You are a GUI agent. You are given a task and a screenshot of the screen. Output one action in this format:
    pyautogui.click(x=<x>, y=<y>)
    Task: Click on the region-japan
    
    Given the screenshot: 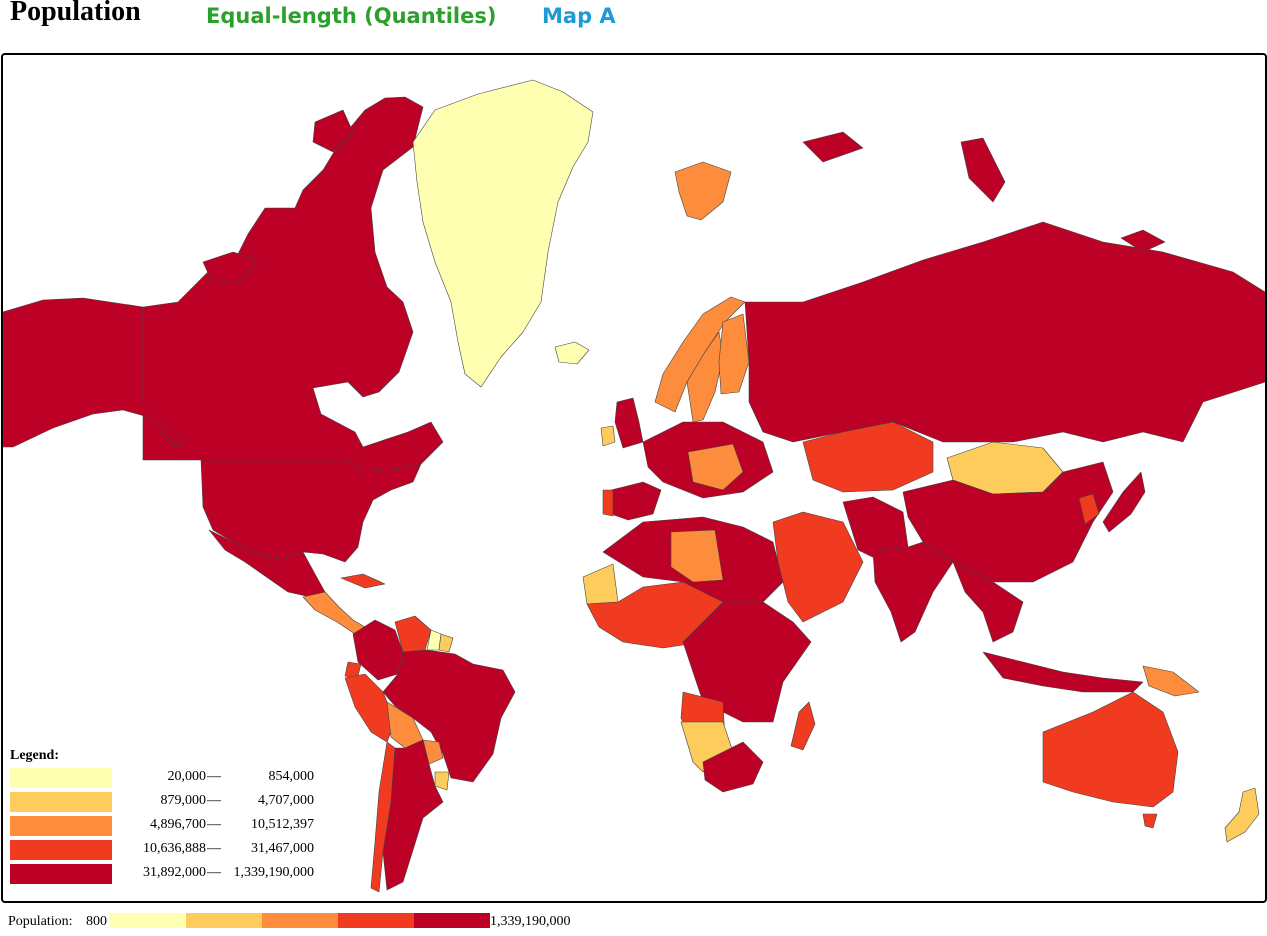 What is the action you would take?
    pyautogui.click(x=1124, y=502)
    